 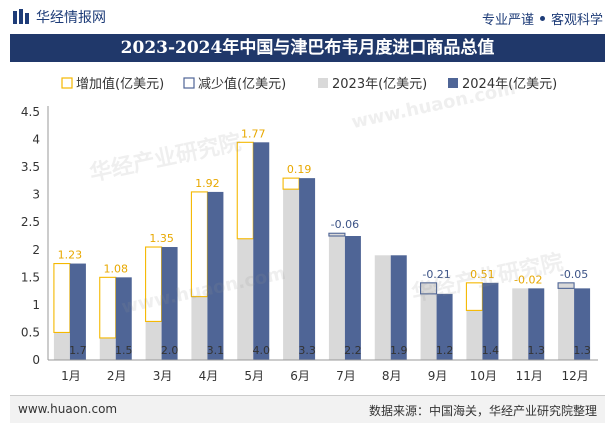 I want to click on bar-2024-value-label: 3.1, so click(x=216, y=350).